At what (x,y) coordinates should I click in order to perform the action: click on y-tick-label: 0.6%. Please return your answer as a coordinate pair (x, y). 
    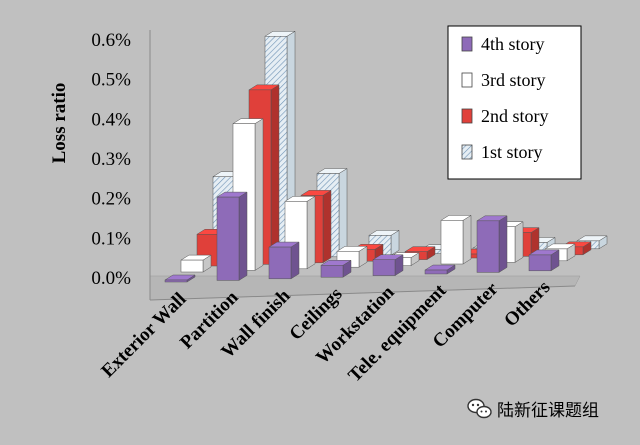
    Looking at the image, I should click on (111, 40).